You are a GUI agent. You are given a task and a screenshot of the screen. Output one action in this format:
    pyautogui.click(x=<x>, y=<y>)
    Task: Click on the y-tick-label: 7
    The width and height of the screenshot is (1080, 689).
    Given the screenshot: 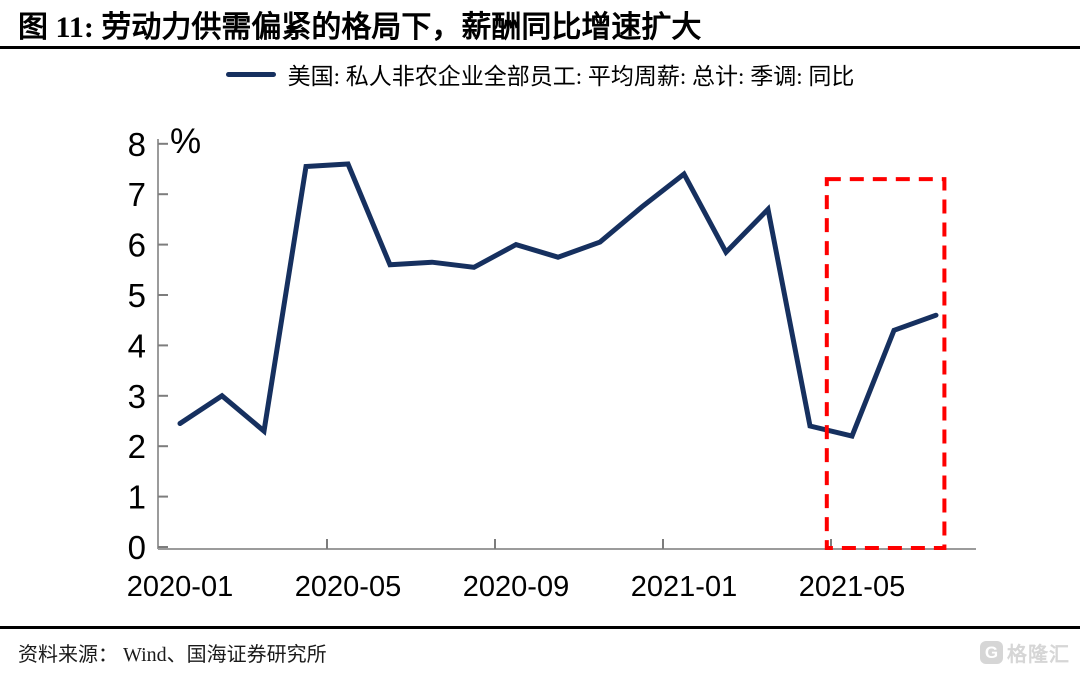 What is the action you would take?
    pyautogui.click(x=137, y=194)
    